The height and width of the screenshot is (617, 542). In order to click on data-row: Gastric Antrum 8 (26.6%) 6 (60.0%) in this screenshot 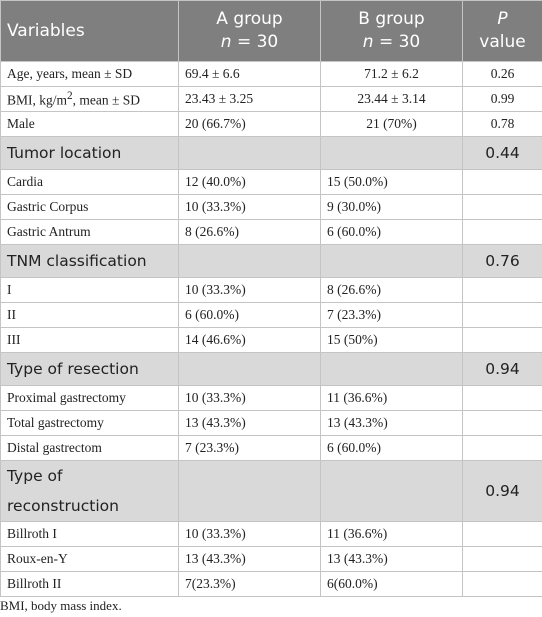, I will do `click(271, 232)`.